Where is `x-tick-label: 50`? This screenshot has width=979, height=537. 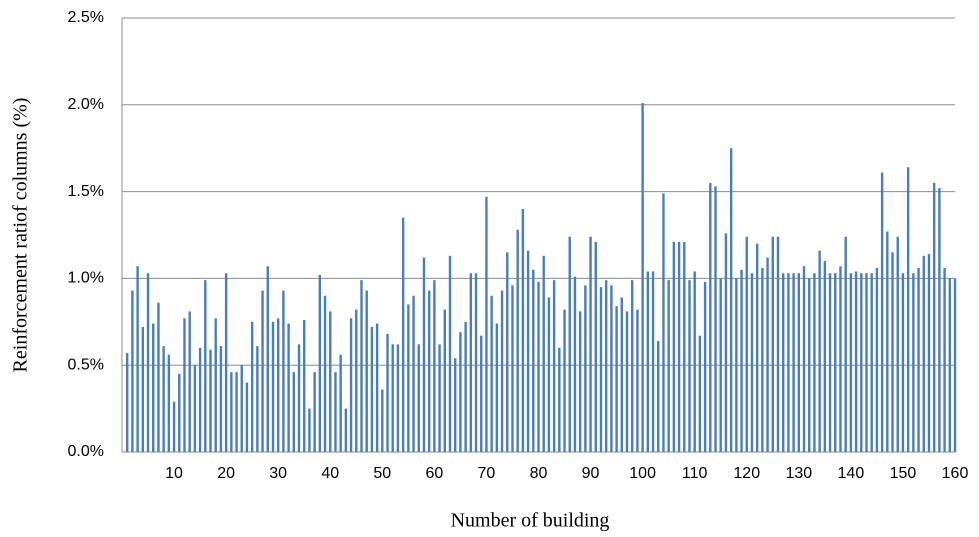
x-tick-label: 50 is located at coordinates (382, 473).